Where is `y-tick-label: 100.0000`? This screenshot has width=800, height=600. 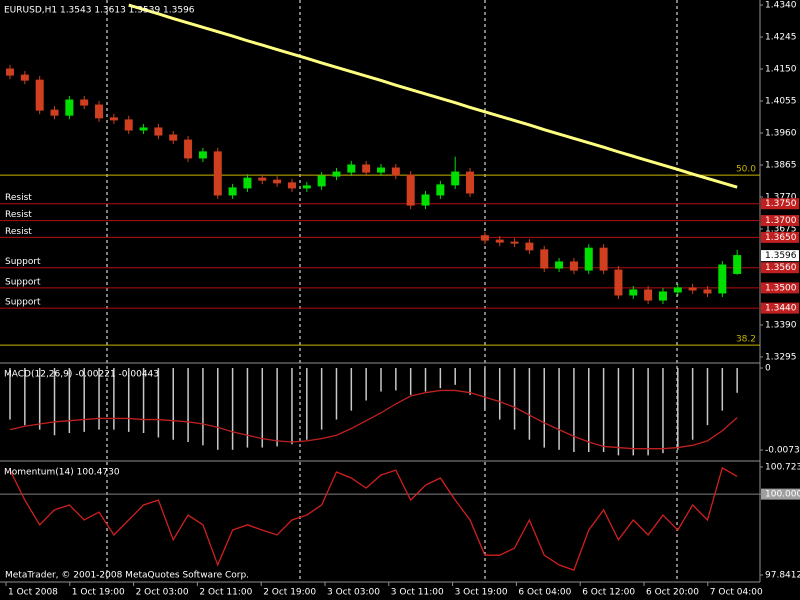 y-tick-label: 100.0000 is located at coordinates (782, 495).